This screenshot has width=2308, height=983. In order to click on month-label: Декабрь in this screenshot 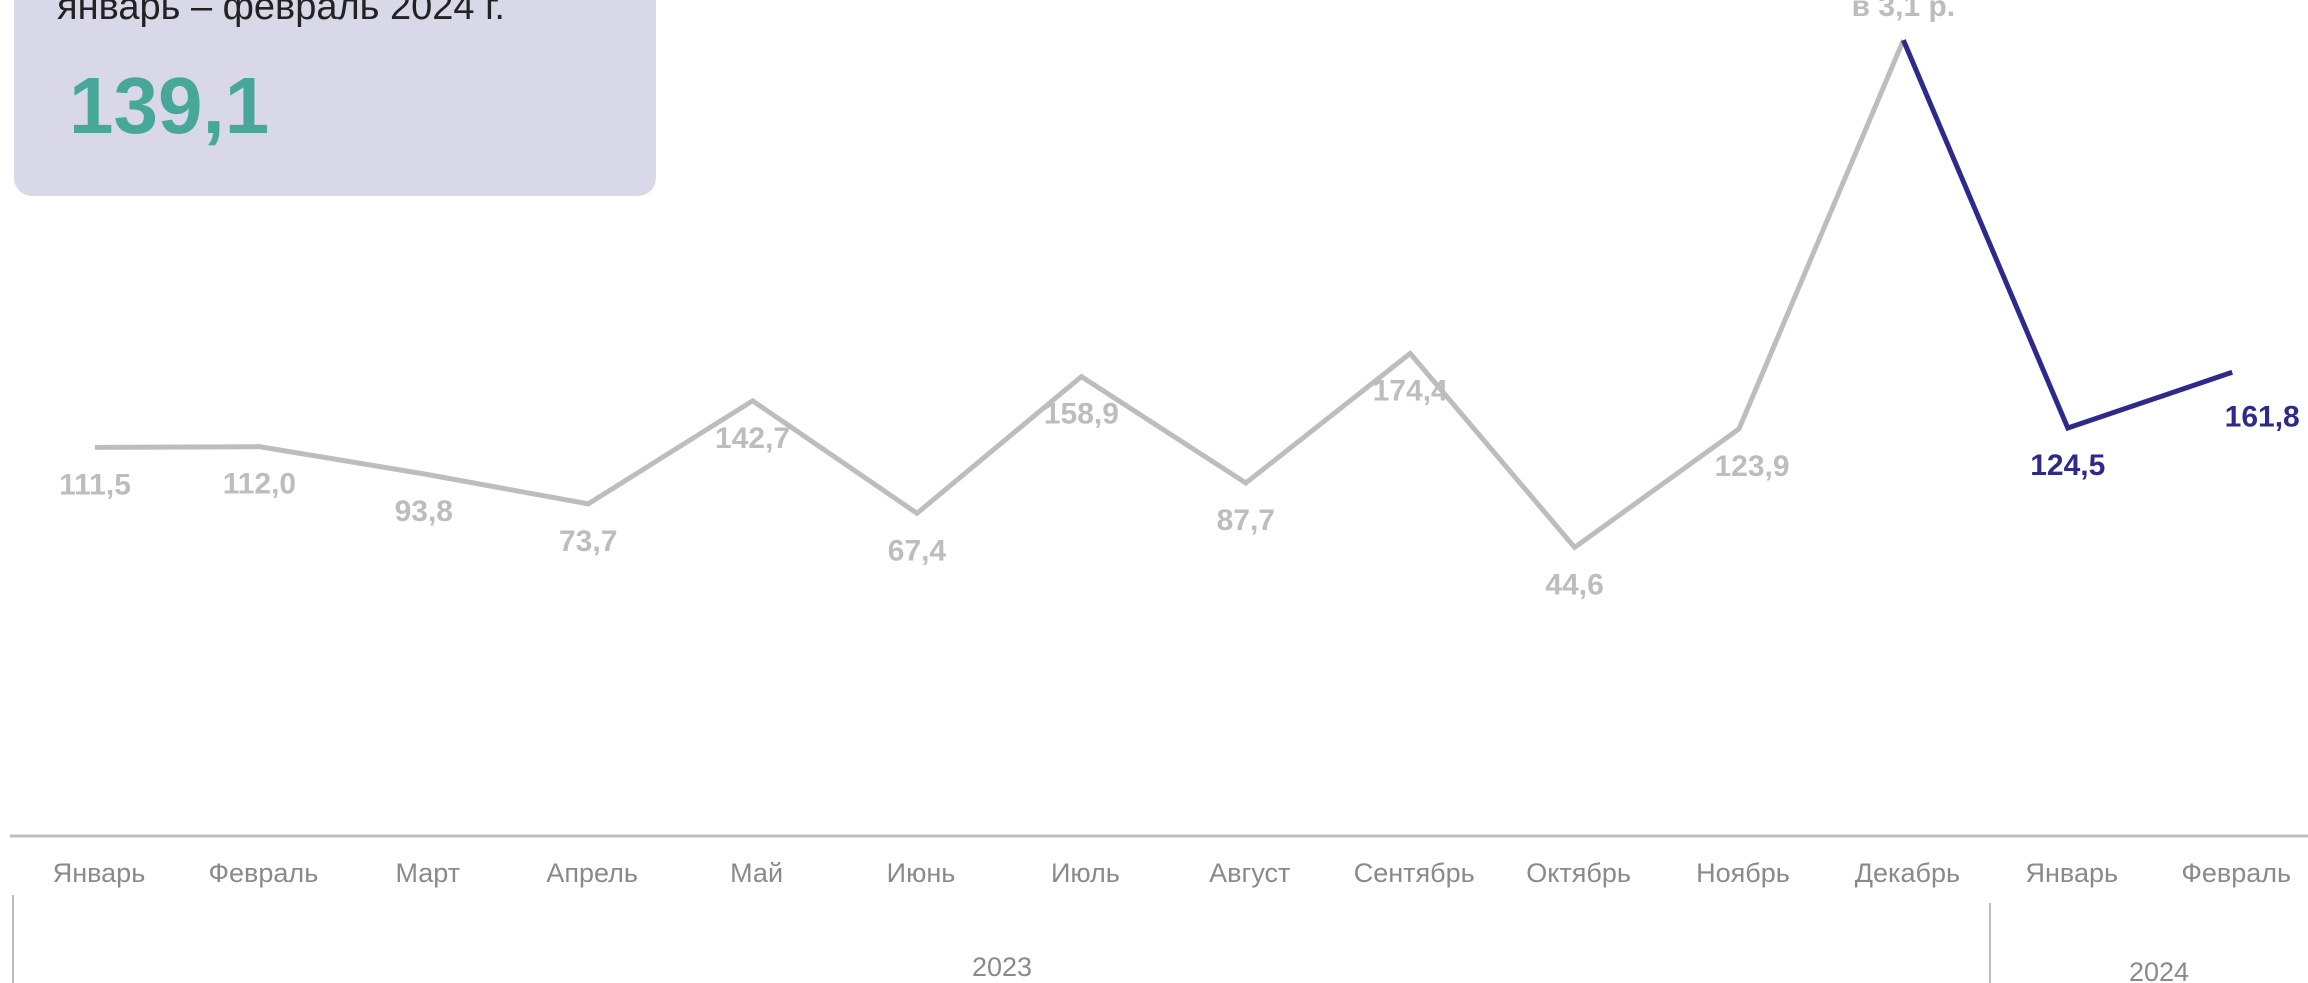, I will do `click(1907, 873)`.